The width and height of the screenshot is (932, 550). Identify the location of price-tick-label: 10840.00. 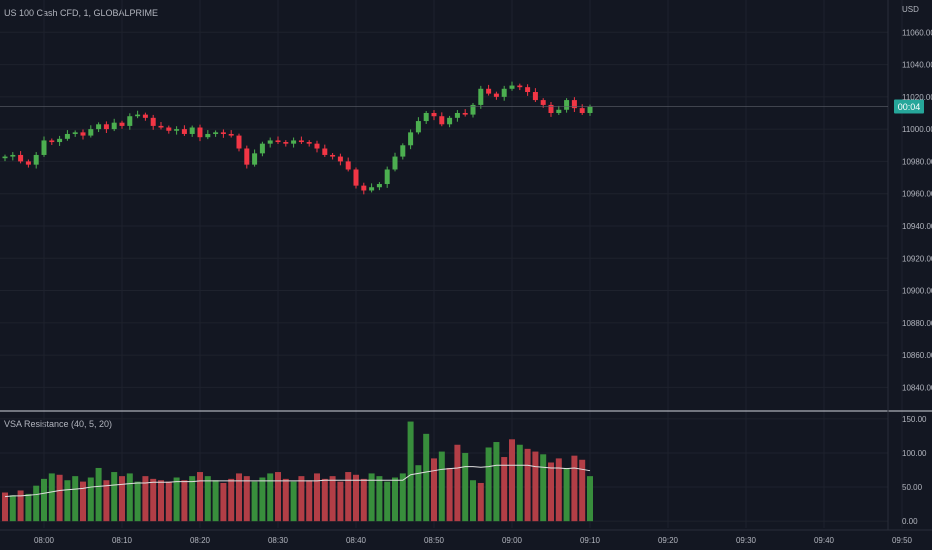
(917, 387).